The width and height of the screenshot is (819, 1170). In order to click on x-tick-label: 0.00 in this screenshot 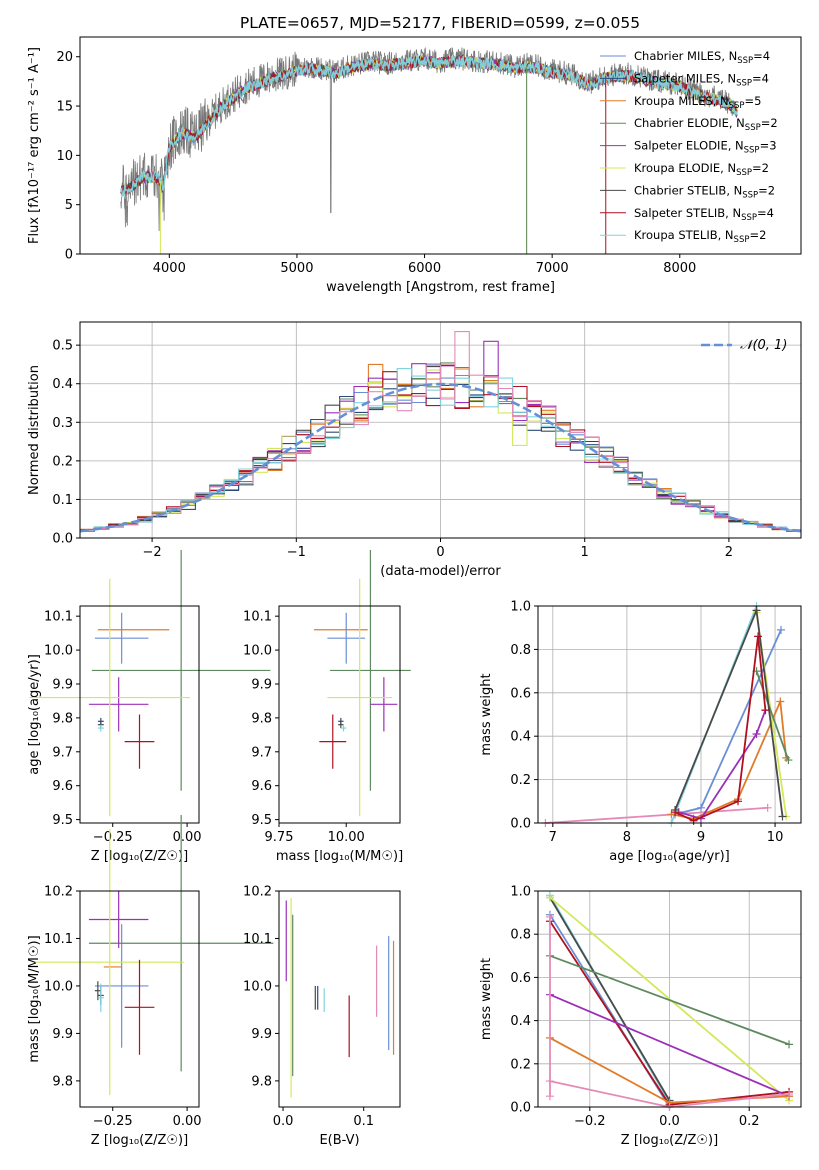, I will do `click(187, 1121)`.